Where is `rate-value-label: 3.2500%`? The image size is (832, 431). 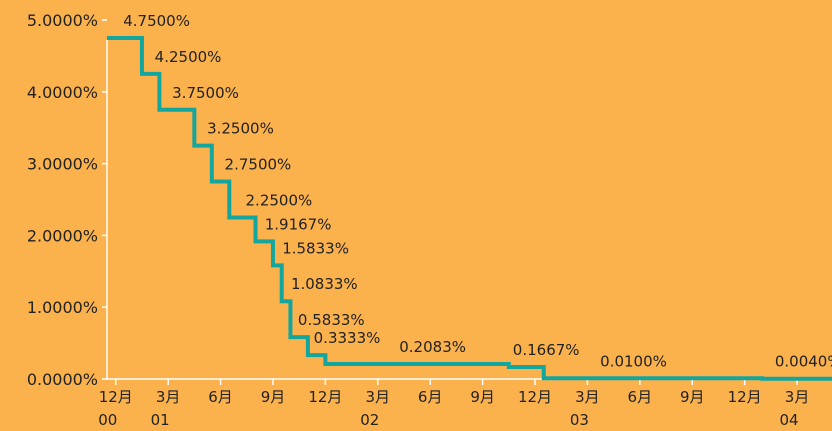
rate-value-label: 3.2500% is located at coordinates (240, 129).